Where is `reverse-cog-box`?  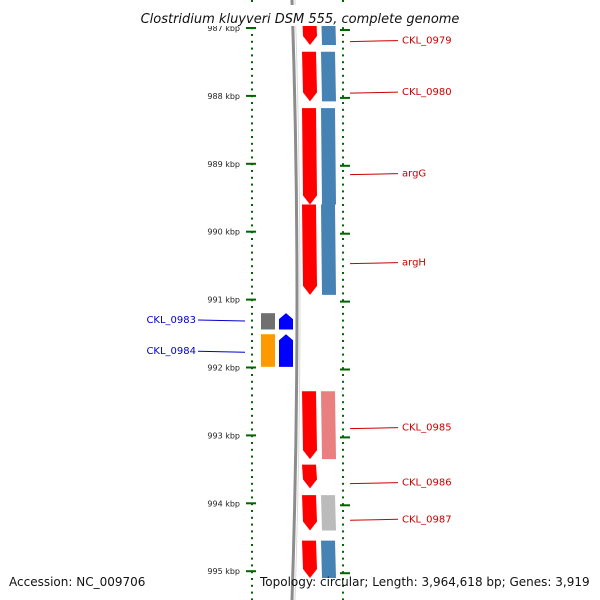 reverse-cog-box is located at coordinates (268, 321).